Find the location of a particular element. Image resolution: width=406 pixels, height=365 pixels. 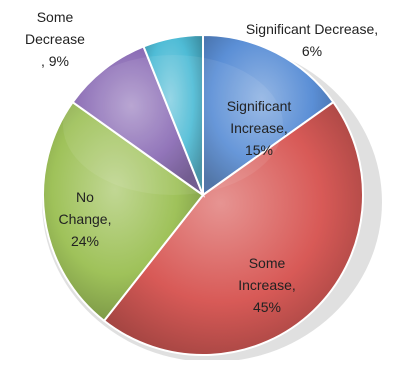

pie-slice-significant-decrease is located at coordinates (173, 114).